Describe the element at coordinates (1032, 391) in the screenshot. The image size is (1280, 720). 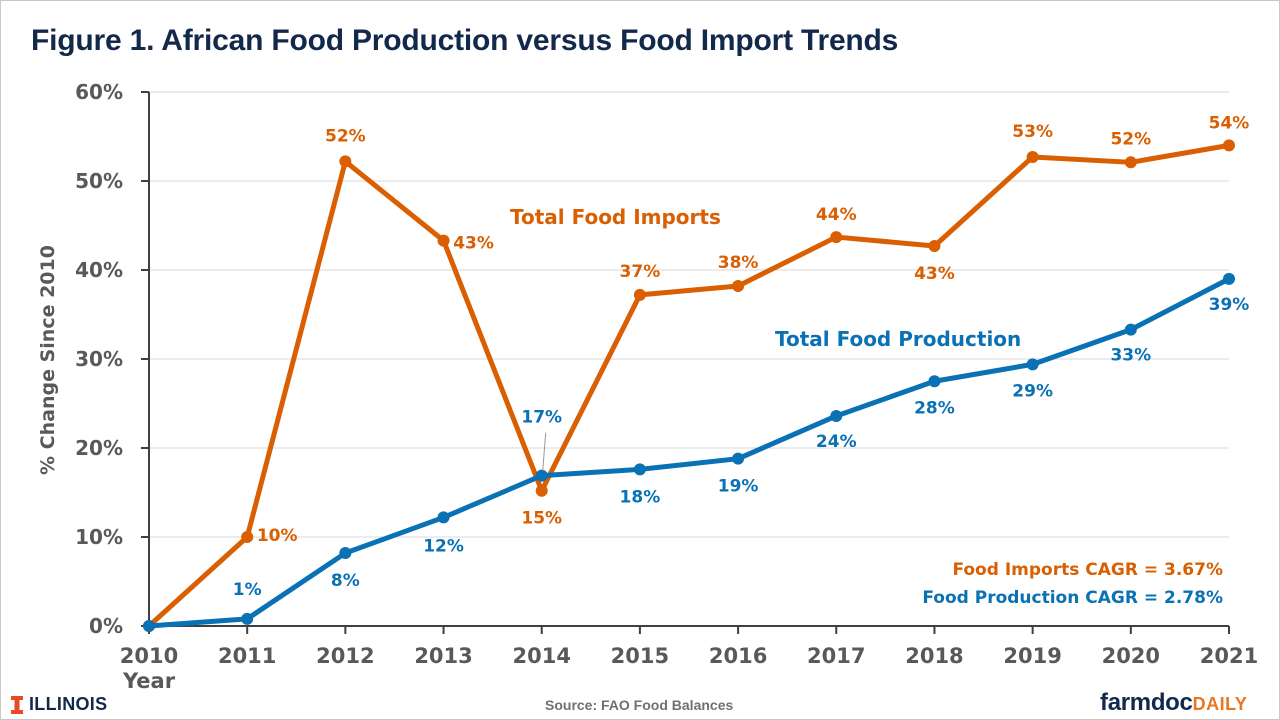
I see `production-data-label: 29%` at that location.